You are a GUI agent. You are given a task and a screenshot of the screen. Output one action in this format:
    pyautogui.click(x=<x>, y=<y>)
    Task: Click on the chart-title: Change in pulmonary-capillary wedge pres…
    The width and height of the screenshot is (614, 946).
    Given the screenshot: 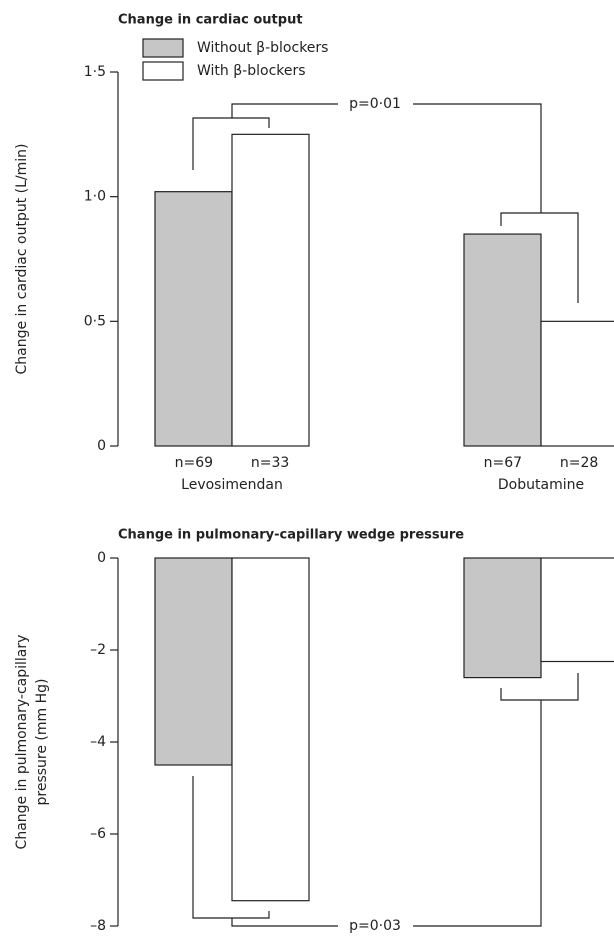 What is the action you would take?
    pyautogui.click(x=291, y=535)
    